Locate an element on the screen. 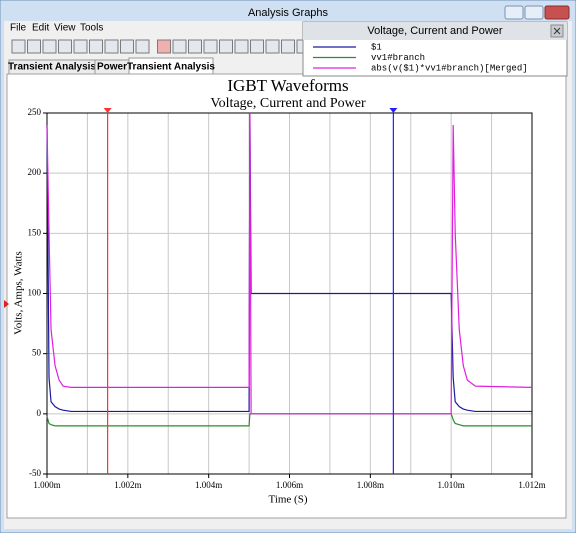 The height and width of the screenshot is (533, 576). y-tick-label: -50 is located at coordinates (35, 473).